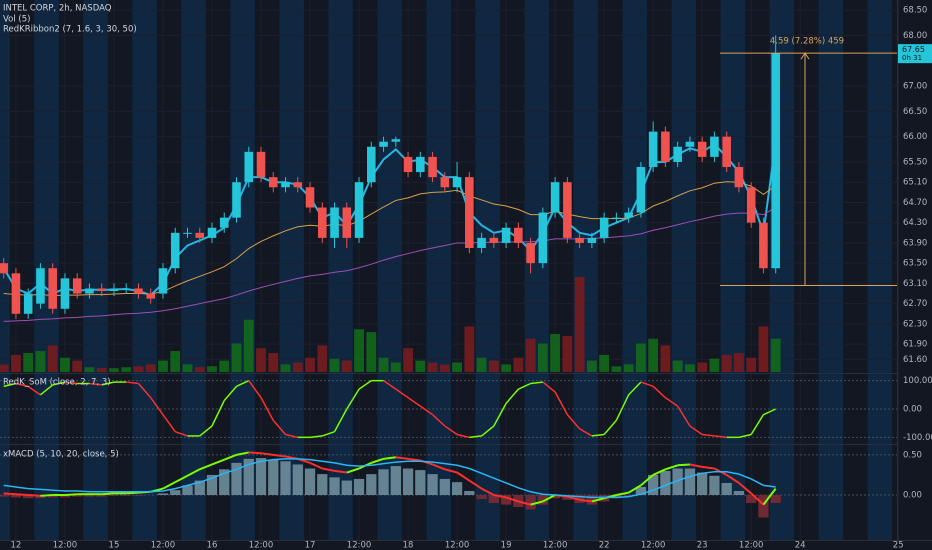  What do you see at coordinates (604, 545) in the screenshot?
I see `x-tick-label: 22` at bounding box center [604, 545].